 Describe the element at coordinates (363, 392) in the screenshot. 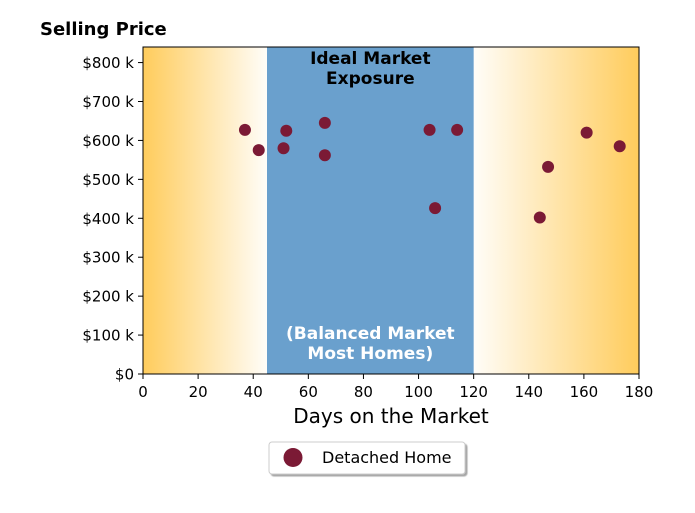

I see `x-tick-label: 80` at that location.